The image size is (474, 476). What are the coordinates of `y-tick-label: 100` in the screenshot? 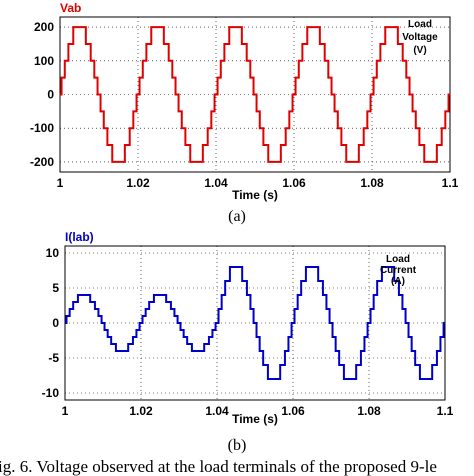 It's located at (44, 61).